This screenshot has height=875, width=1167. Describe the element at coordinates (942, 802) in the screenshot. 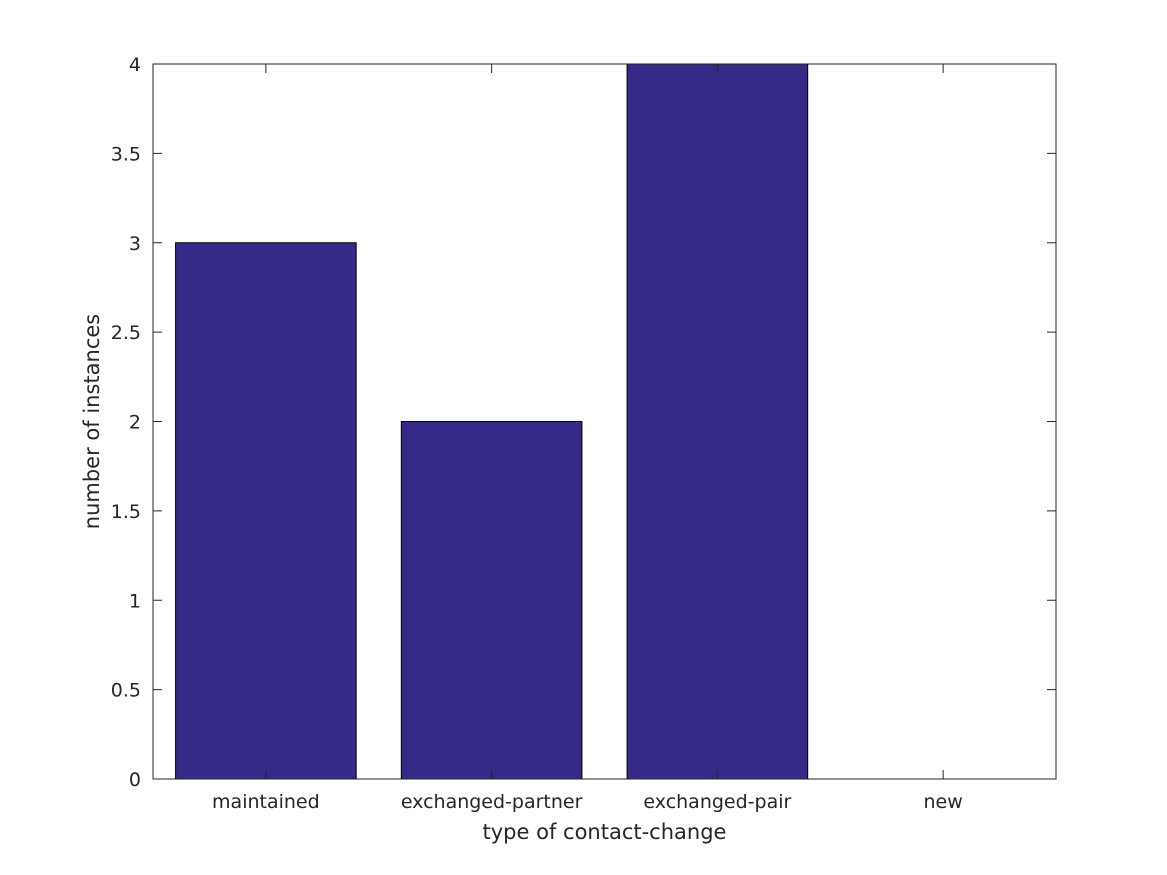

I see `x-tick-label: new` at that location.